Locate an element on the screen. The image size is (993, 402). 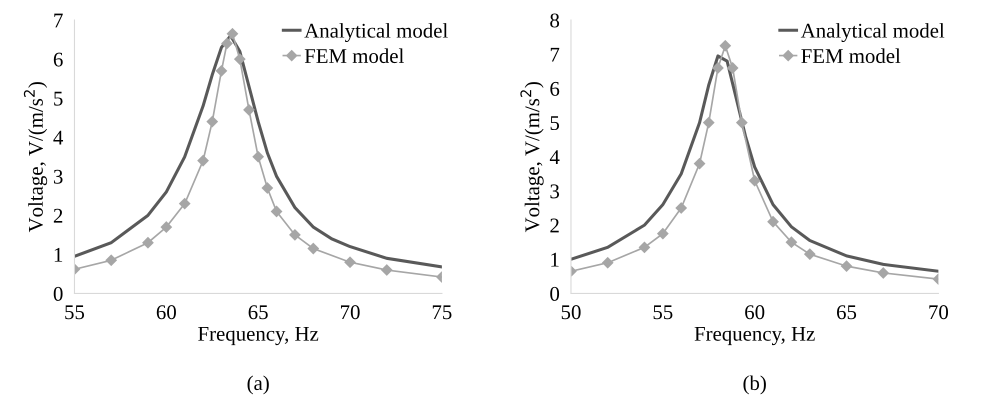
x-tick-label: 50 is located at coordinates (571, 312).